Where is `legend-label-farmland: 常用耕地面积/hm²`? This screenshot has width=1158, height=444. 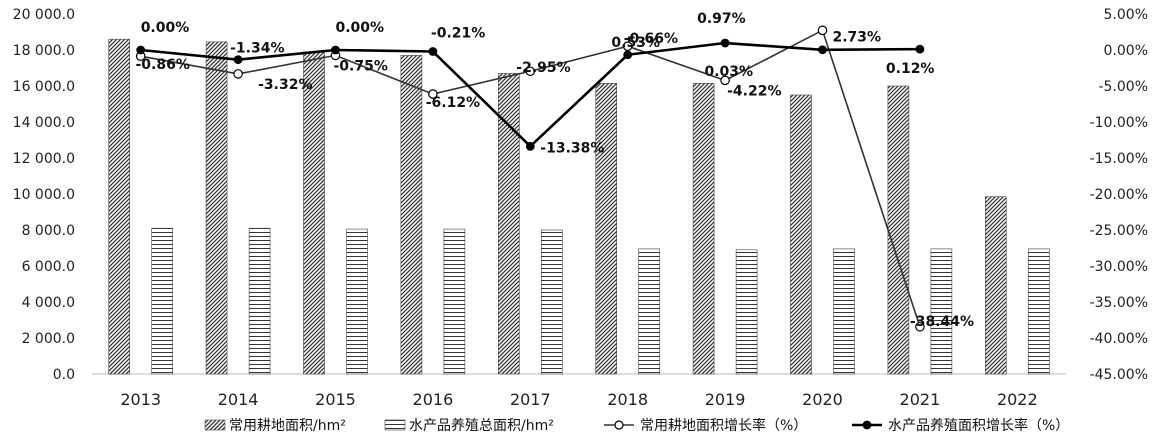
legend-label-farmland: 常用耕地面积/hm² is located at coordinates (287, 425).